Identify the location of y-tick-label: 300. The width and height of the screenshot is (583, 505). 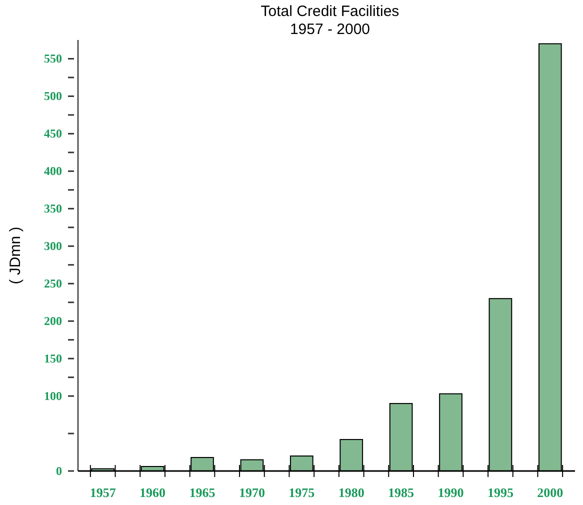
(53, 246).